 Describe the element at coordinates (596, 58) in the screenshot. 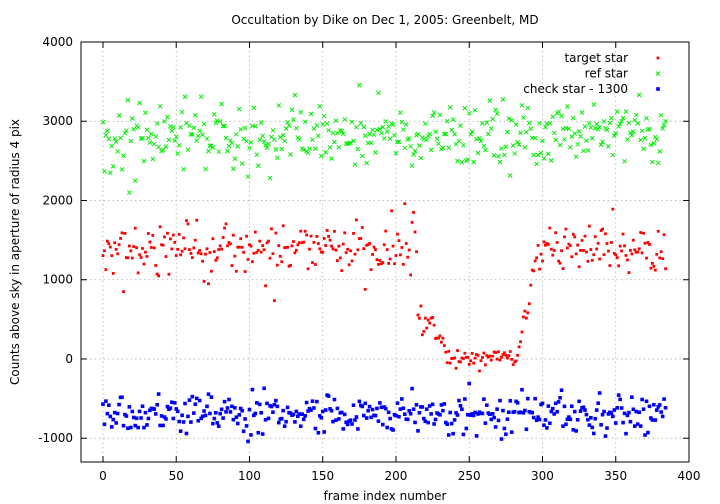

I see `legend-label: target star` at that location.